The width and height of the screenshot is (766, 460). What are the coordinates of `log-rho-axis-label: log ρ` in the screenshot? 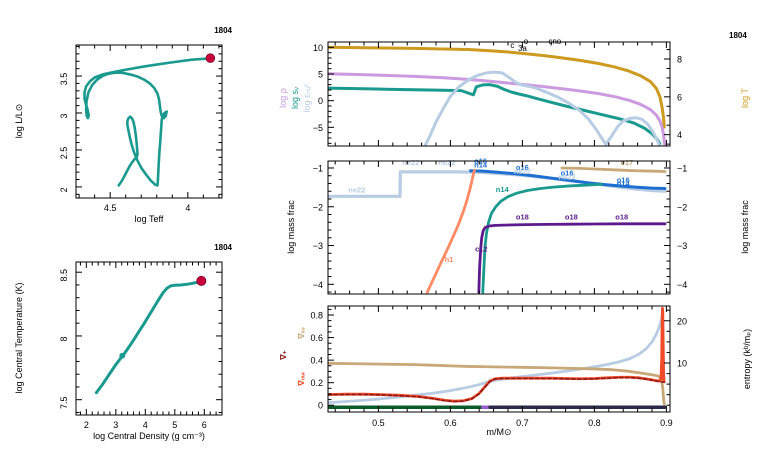 It's located at (283, 98).